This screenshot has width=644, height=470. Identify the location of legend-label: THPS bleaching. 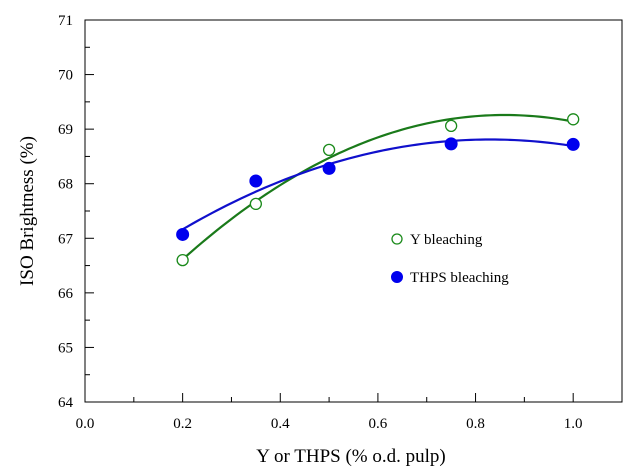
(459, 278).